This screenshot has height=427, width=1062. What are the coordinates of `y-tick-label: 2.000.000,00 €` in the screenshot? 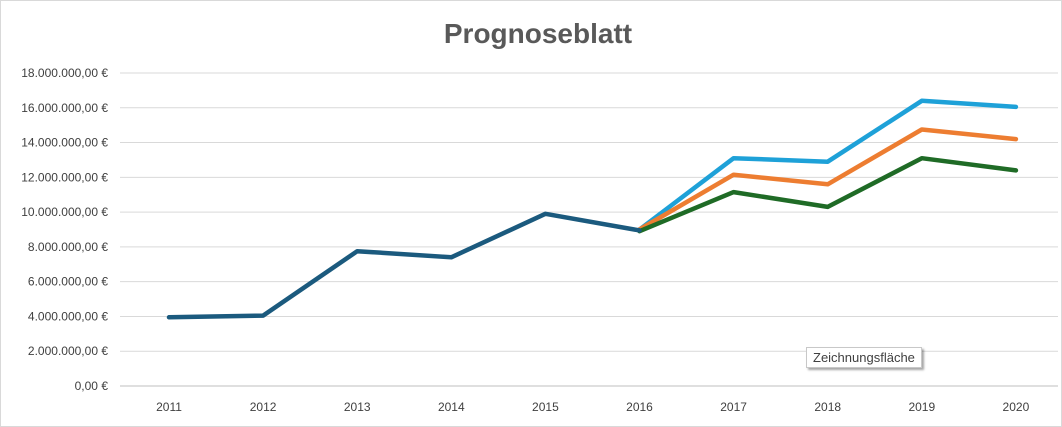 It's located at (68, 351).